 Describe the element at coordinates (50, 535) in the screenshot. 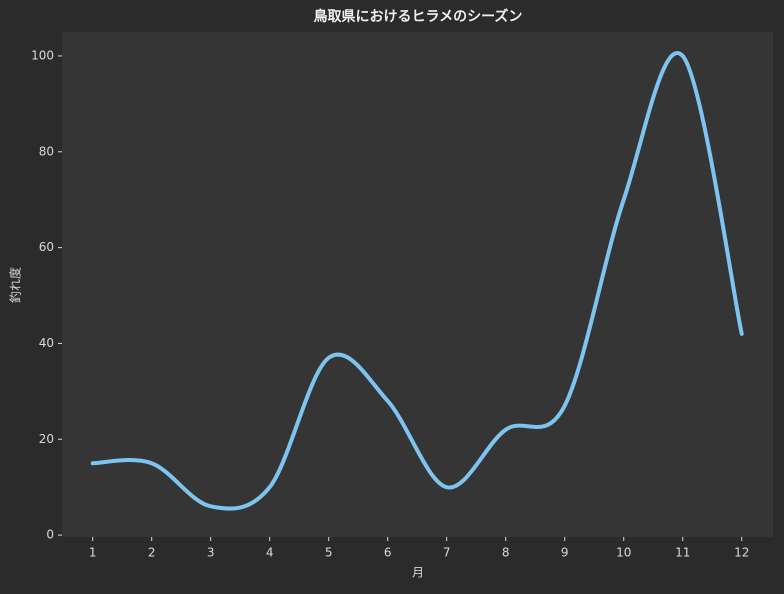

I see `y-tick-label: 0` at that location.